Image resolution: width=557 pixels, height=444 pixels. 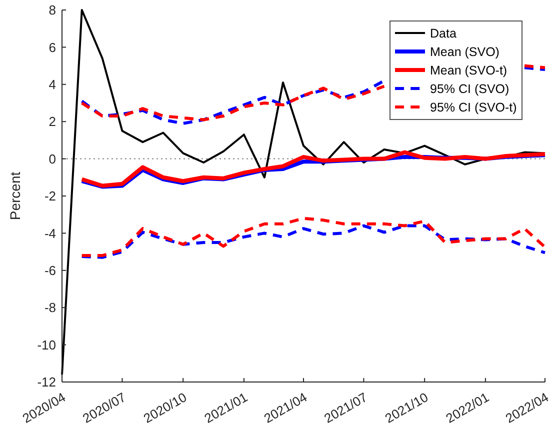 I want to click on y-tick-label: 4, so click(x=52, y=84).